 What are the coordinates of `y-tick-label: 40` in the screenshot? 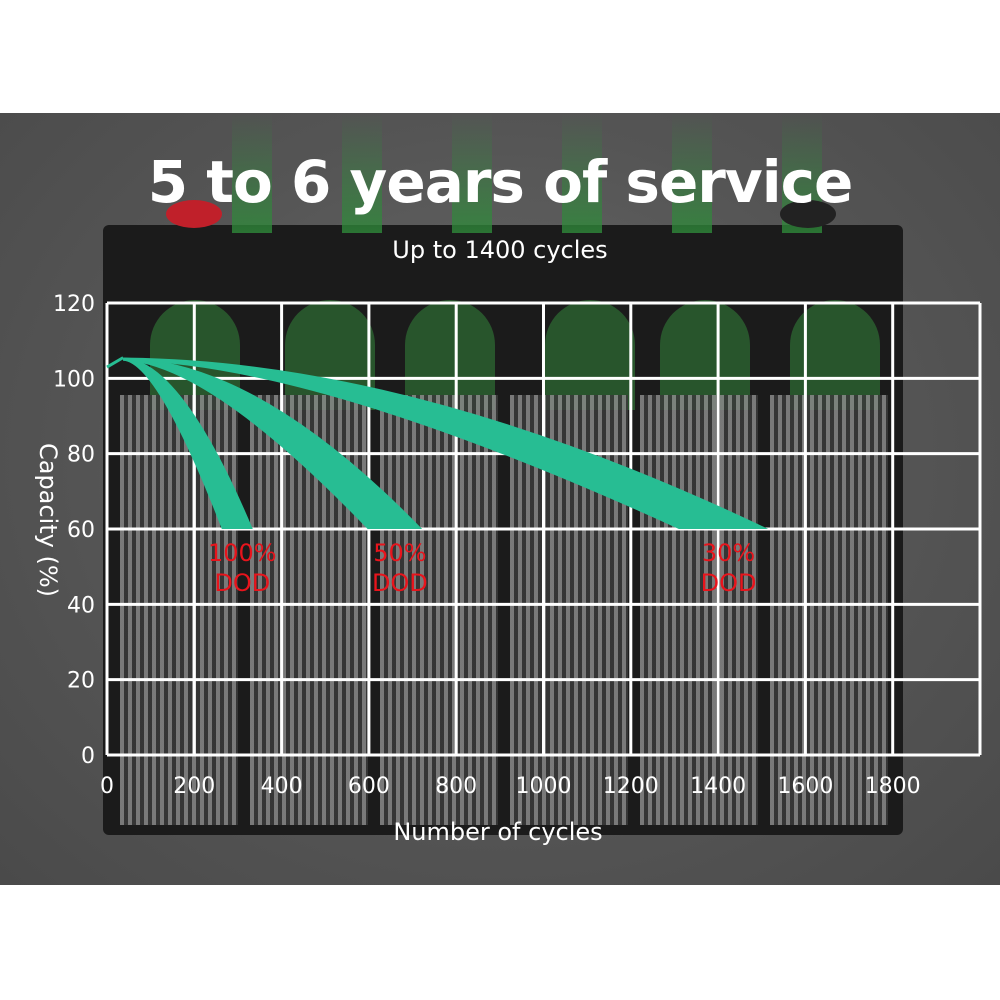 It's located at (81, 605).